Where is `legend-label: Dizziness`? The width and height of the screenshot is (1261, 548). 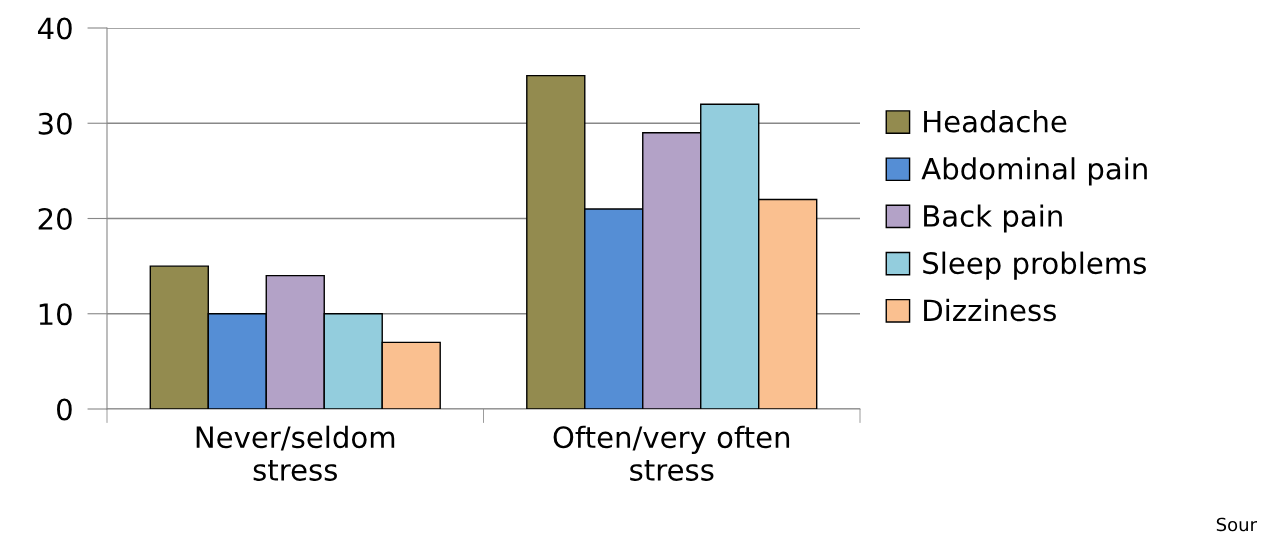 legend-label: Dizziness is located at coordinates (990, 310).